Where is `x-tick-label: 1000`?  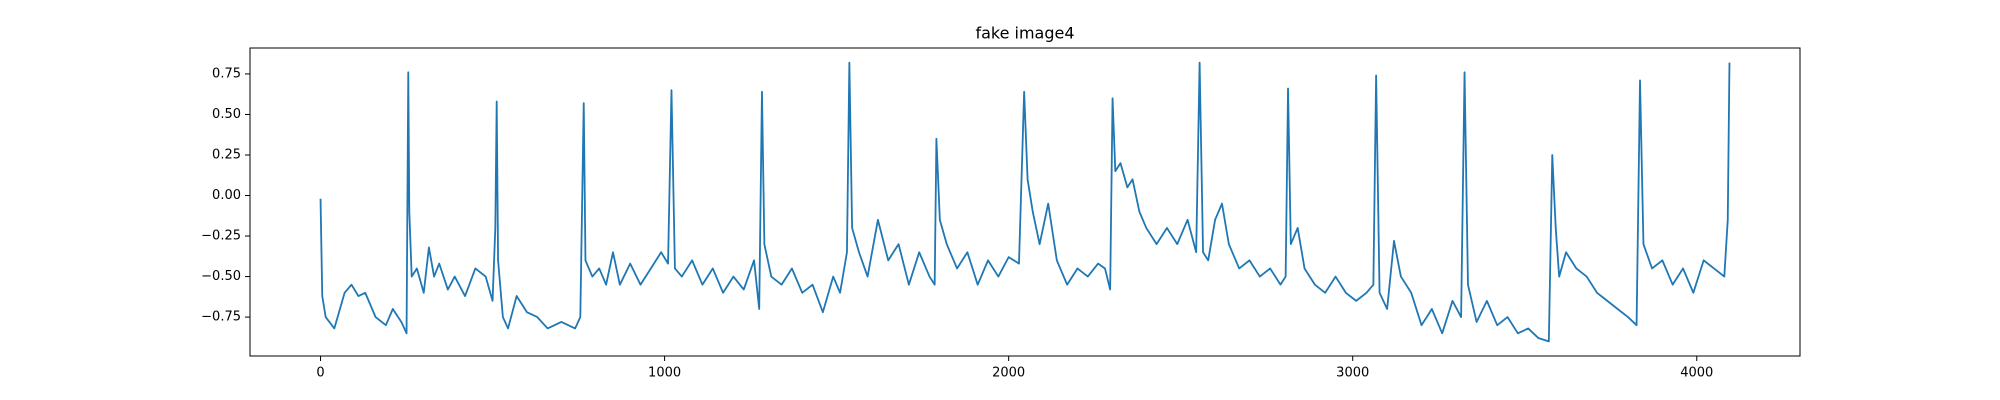
x-tick-label: 1000 is located at coordinates (664, 373).